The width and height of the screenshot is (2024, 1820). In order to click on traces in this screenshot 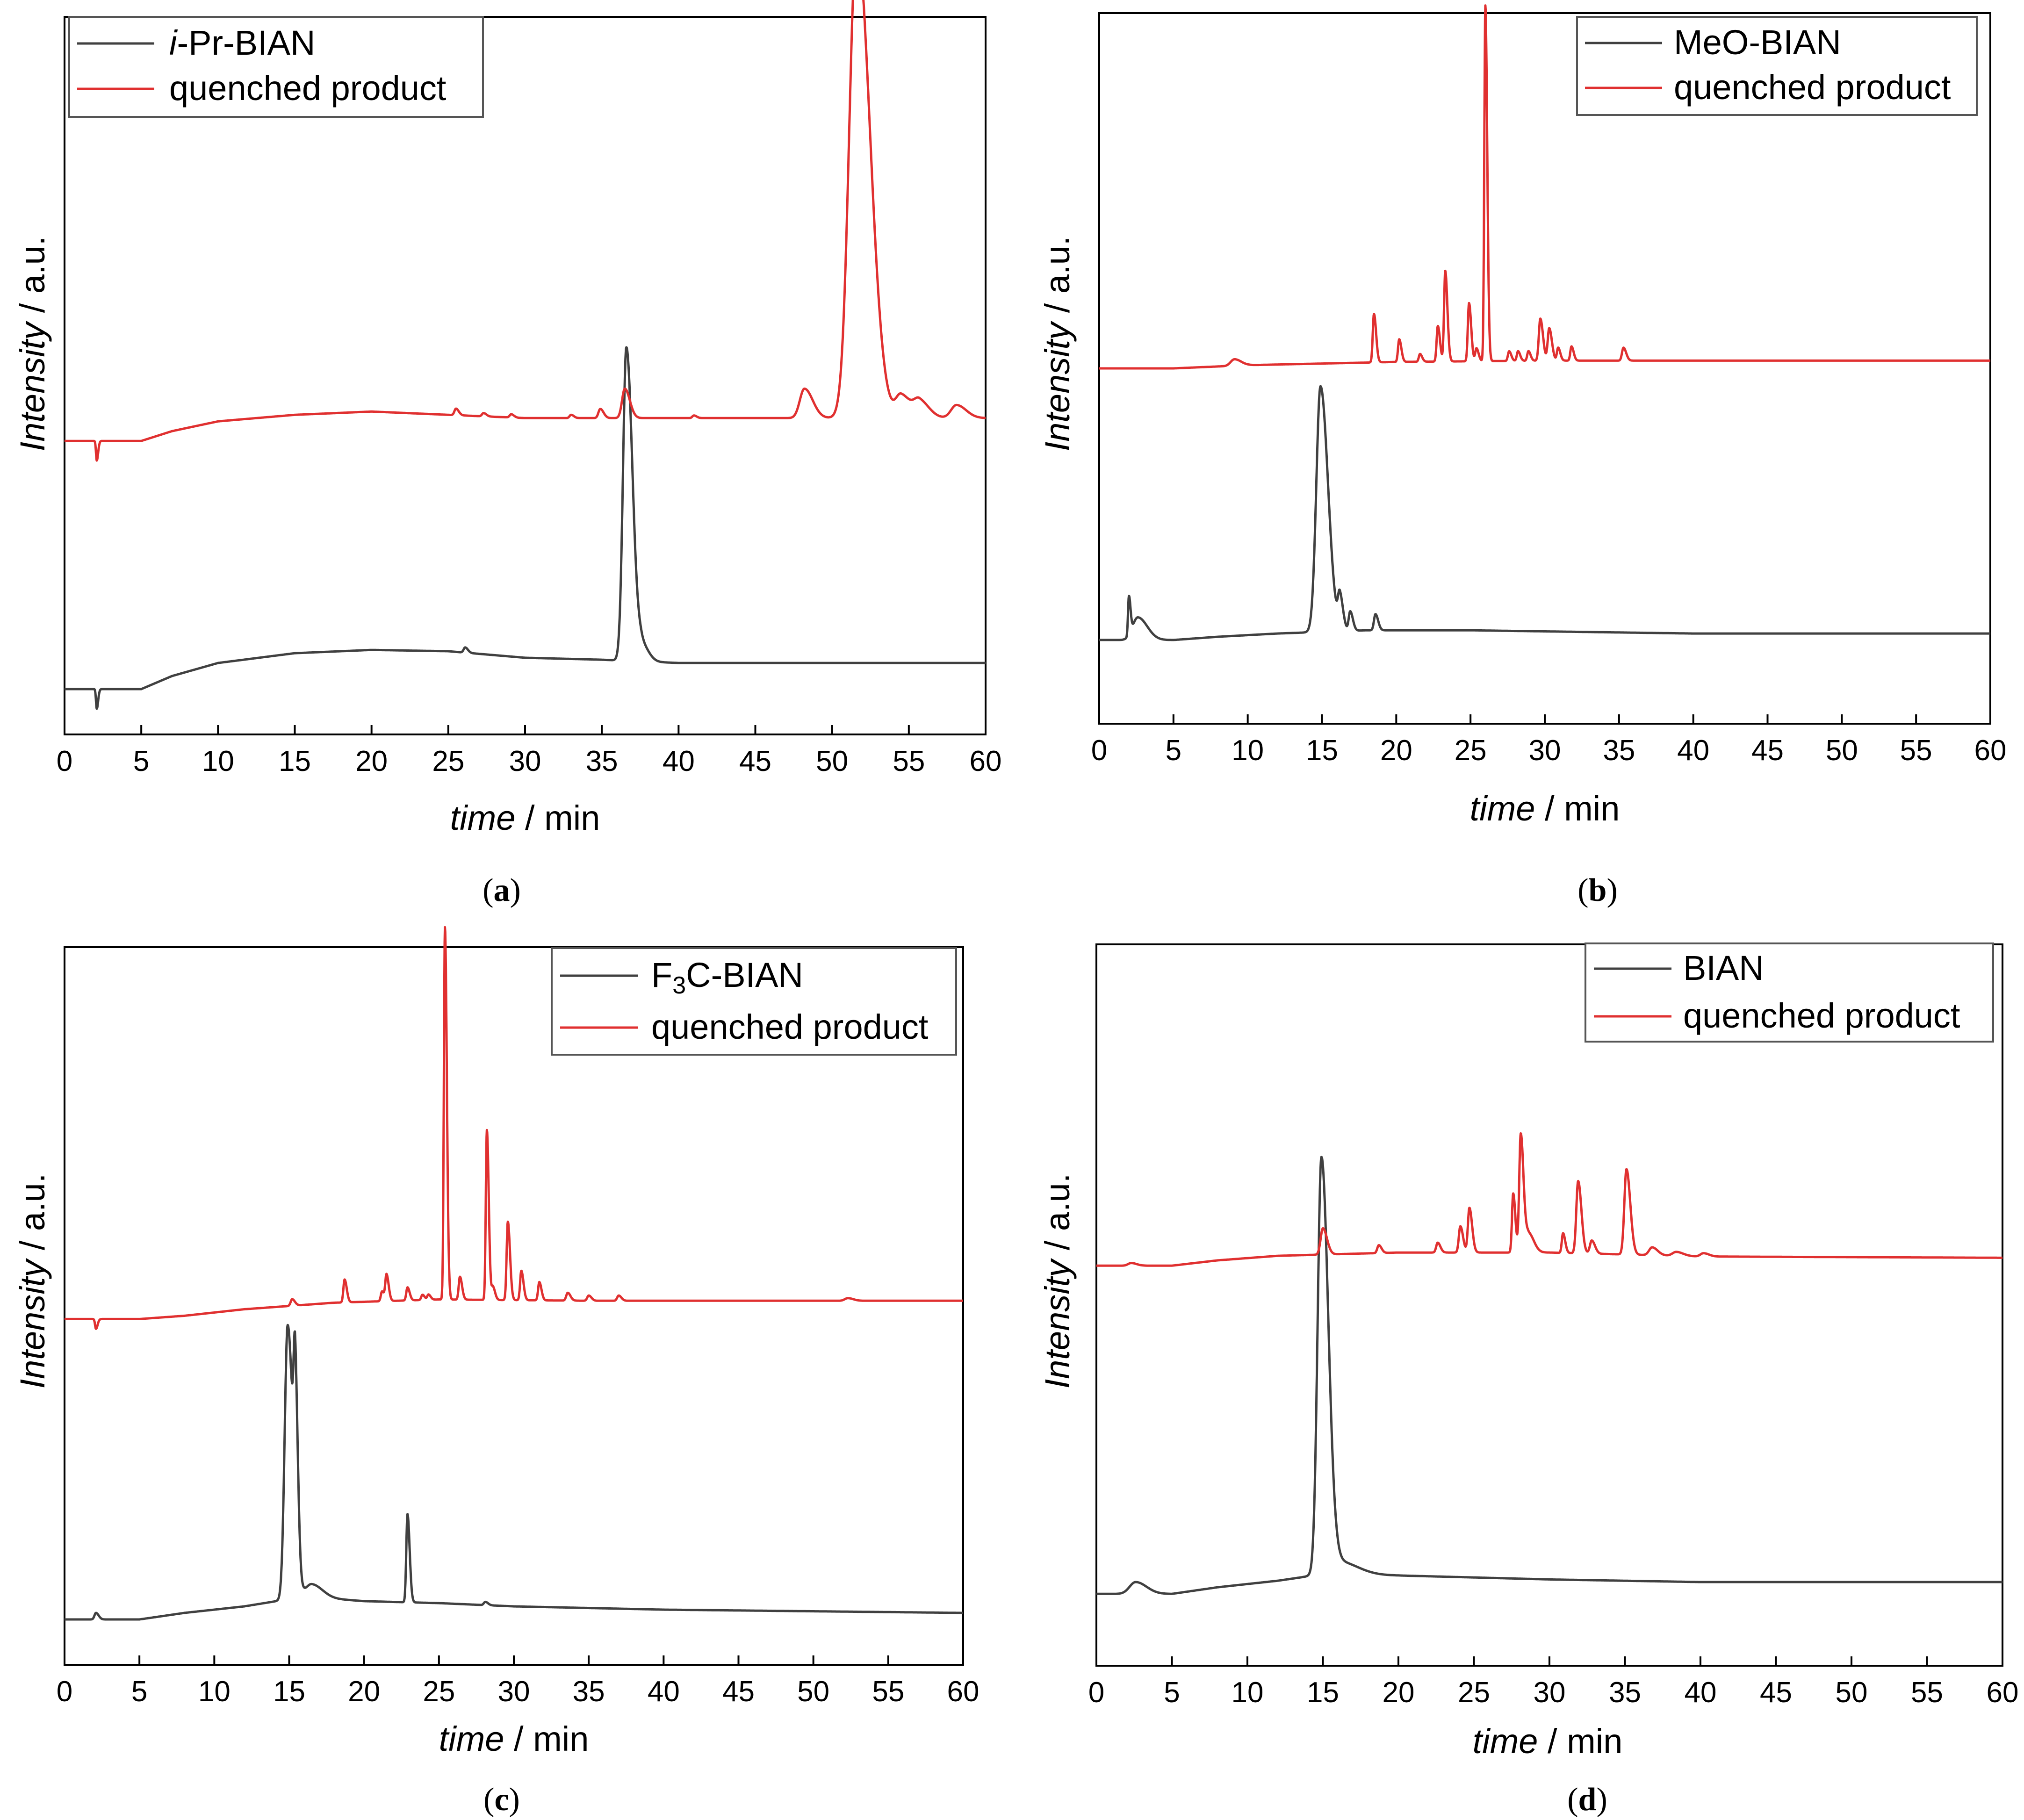, I will do `click(1549, 1363)`.